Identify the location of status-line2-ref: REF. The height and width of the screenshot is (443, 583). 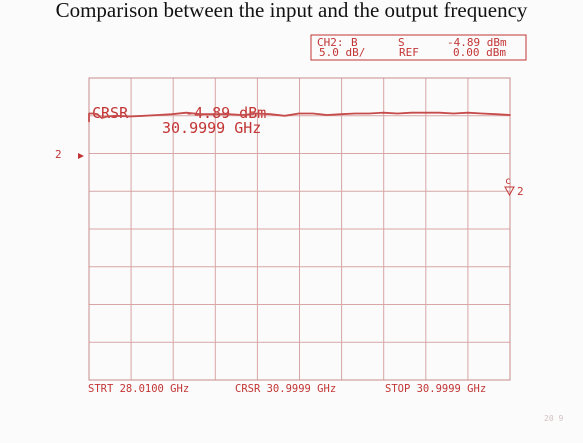
(409, 52).